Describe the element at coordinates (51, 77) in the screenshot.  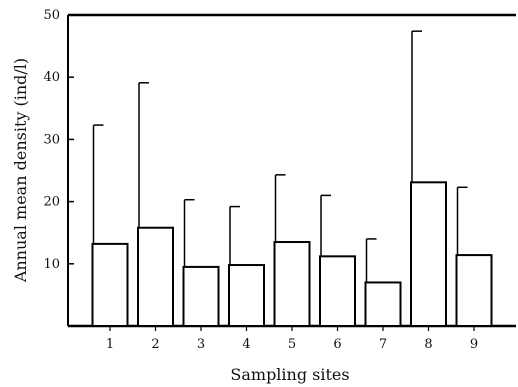
I see `y-tick-label: 40` at that location.